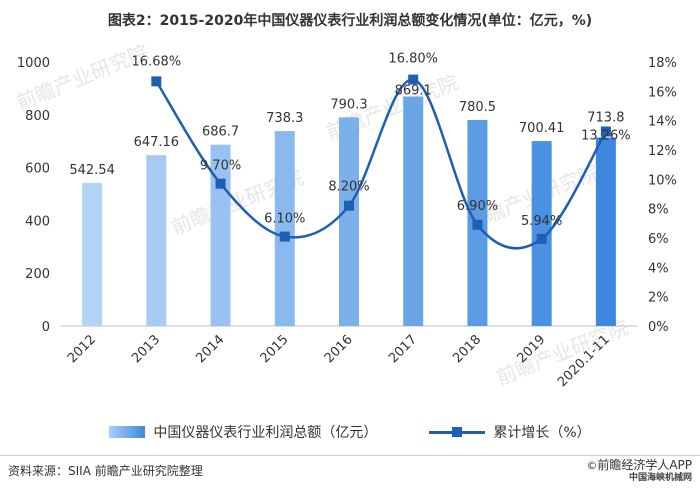 This screenshot has height=490, width=700. Describe the element at coordinates (413, 91) in the screenshot. I see `bar-value-label: 869.1` at that location.